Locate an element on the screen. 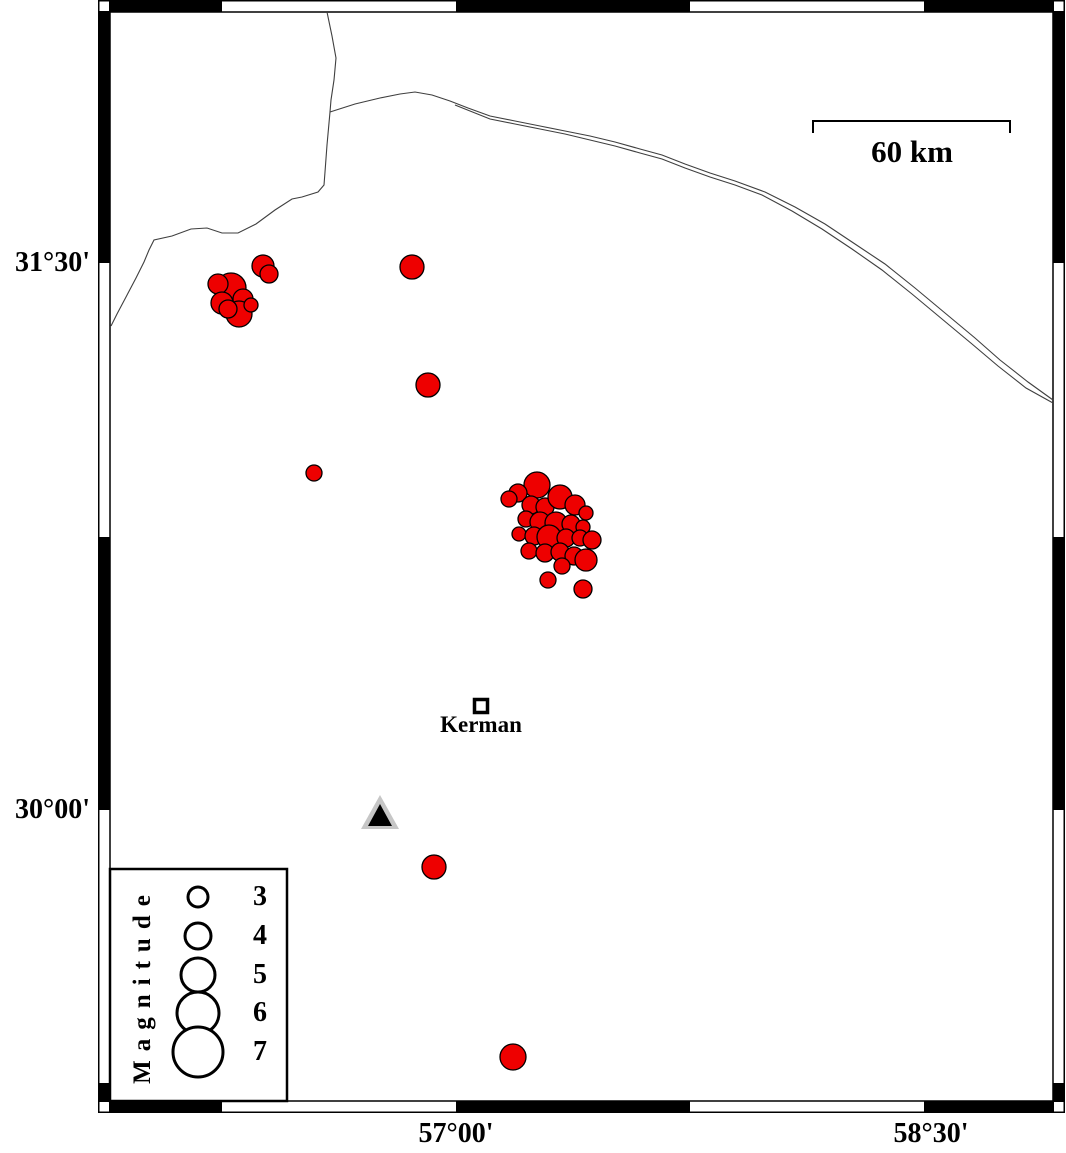 The height and width of the screenshot is (1153, 1066). station-triangle-marker is located at coordinates (380, 812).